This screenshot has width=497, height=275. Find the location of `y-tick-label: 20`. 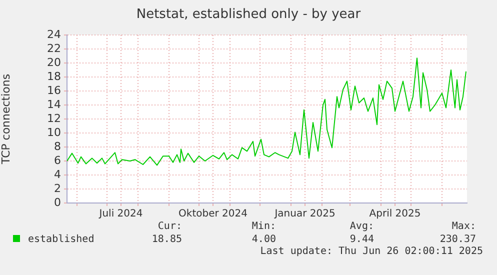

y-tick-label: 20 is located at coordinates (54, 62).